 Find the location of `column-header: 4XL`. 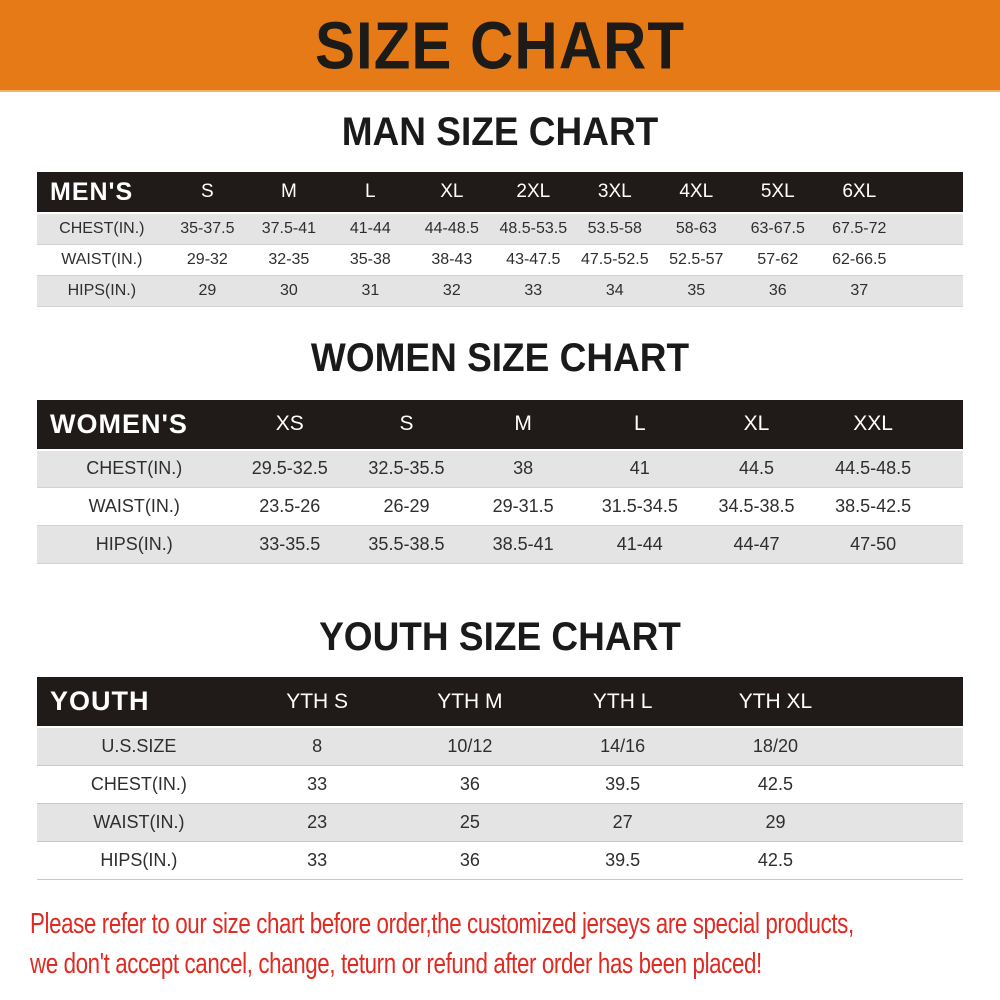

column-header: 4XL is located at coordinates (696, 191).